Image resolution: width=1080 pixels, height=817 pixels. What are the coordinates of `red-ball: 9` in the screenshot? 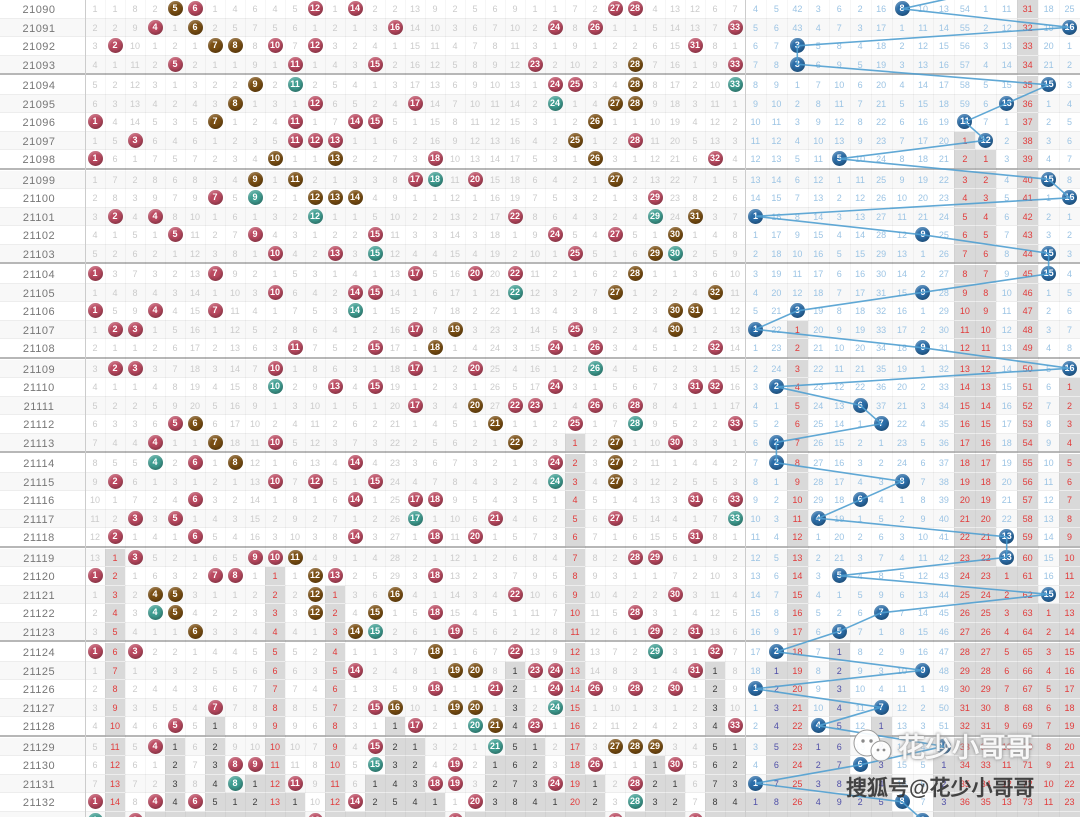 It's located at (255, 197).